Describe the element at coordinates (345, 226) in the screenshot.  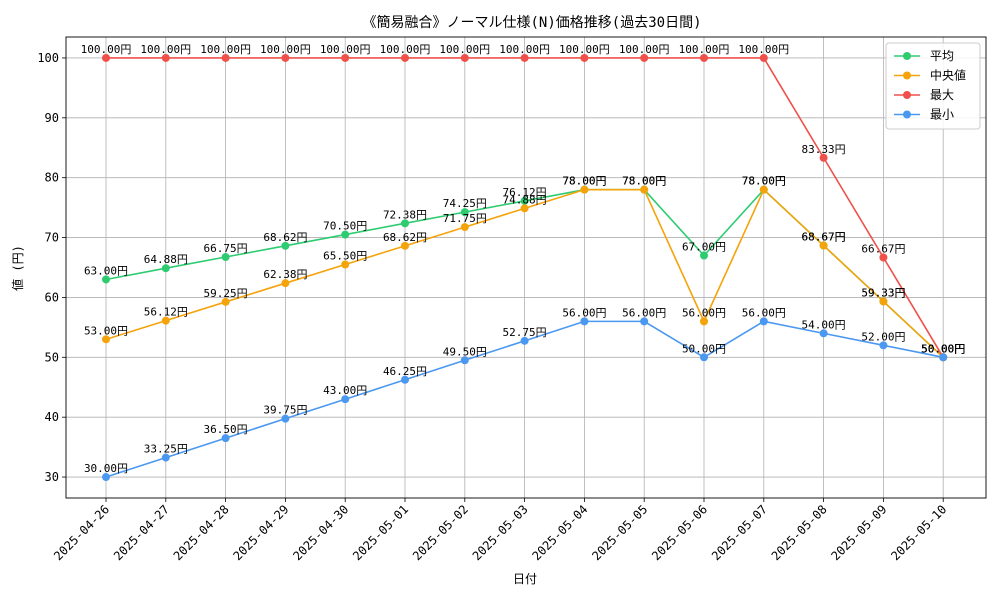
I see `data-label: 70.50円` at that location.